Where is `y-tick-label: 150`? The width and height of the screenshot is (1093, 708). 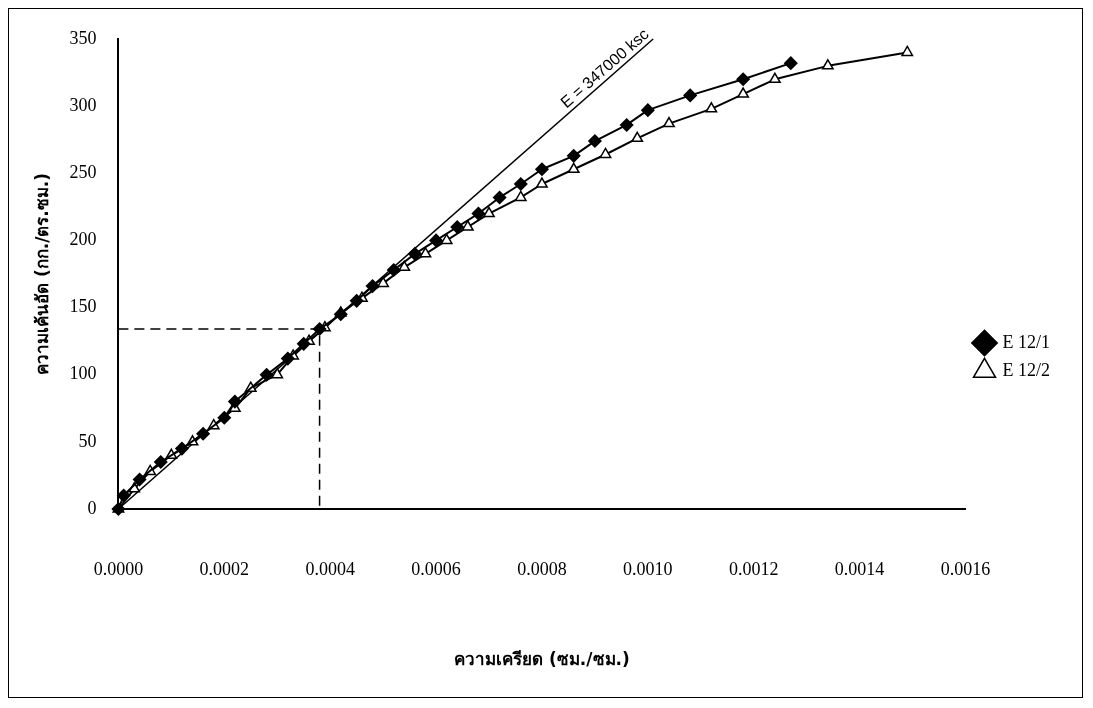 y-tick-label: 150 is located at coordinates (83, 306).